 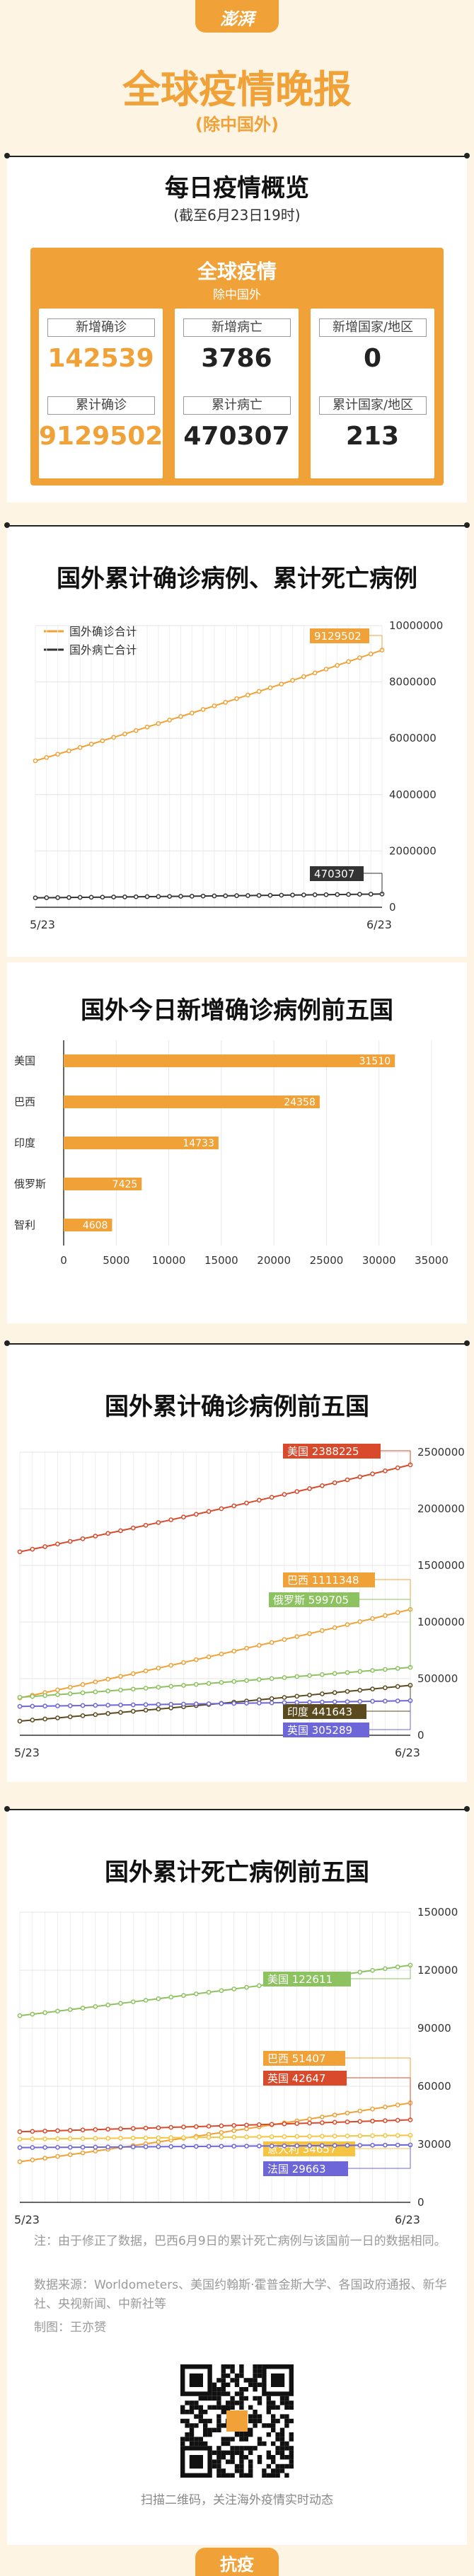 What do you see at coordinates (209, 705) in the screenshot?
I see `series-line` at bounding box center [209, 705].